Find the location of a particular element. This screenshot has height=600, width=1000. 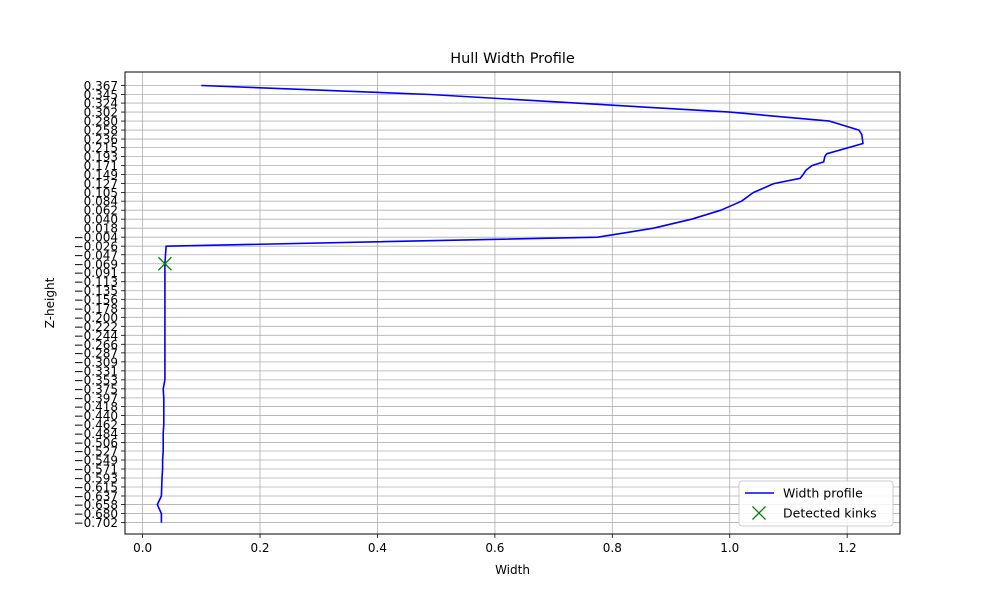

chart-title: Hull Width Profile is located at coordinates (512, 59).